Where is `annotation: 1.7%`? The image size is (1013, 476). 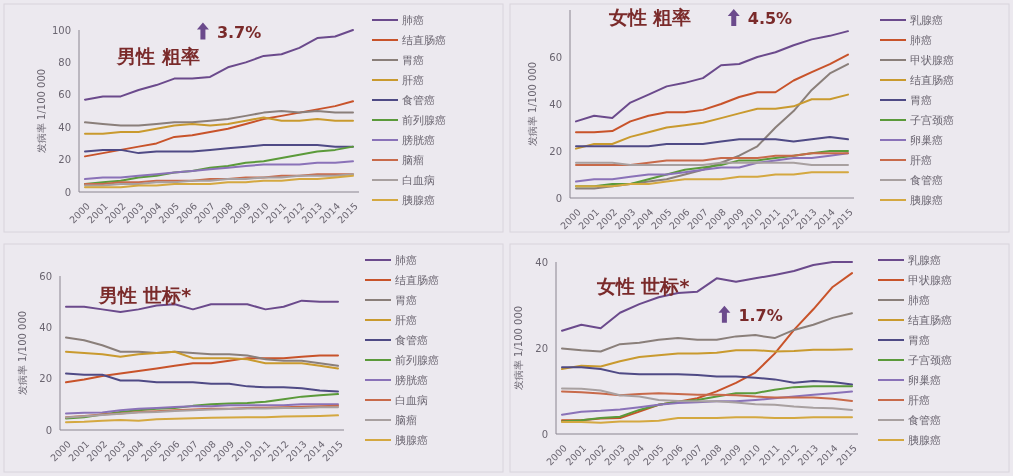
annotation: 1.7% is located at coordinates (760, 315).